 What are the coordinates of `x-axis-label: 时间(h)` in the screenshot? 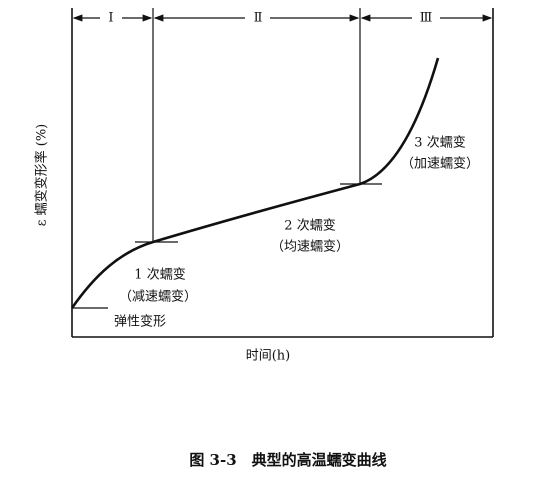 It's located at (268, 356).